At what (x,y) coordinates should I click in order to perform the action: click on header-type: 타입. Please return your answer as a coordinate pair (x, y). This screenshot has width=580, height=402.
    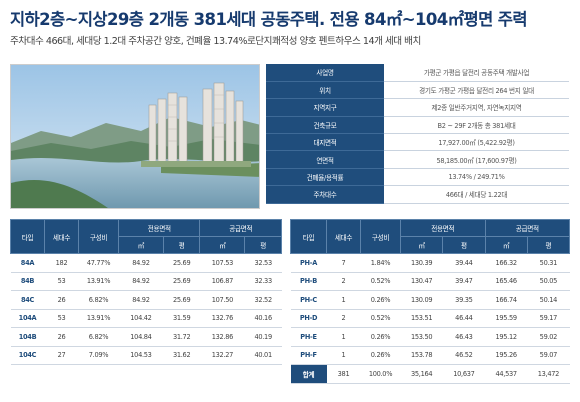
    Looking at the image, I should click on (308, 236).